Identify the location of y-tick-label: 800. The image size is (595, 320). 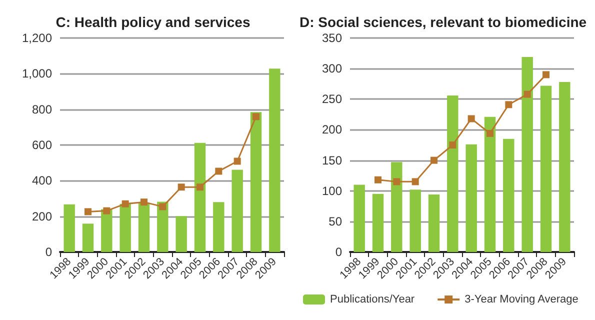
(42, 109).